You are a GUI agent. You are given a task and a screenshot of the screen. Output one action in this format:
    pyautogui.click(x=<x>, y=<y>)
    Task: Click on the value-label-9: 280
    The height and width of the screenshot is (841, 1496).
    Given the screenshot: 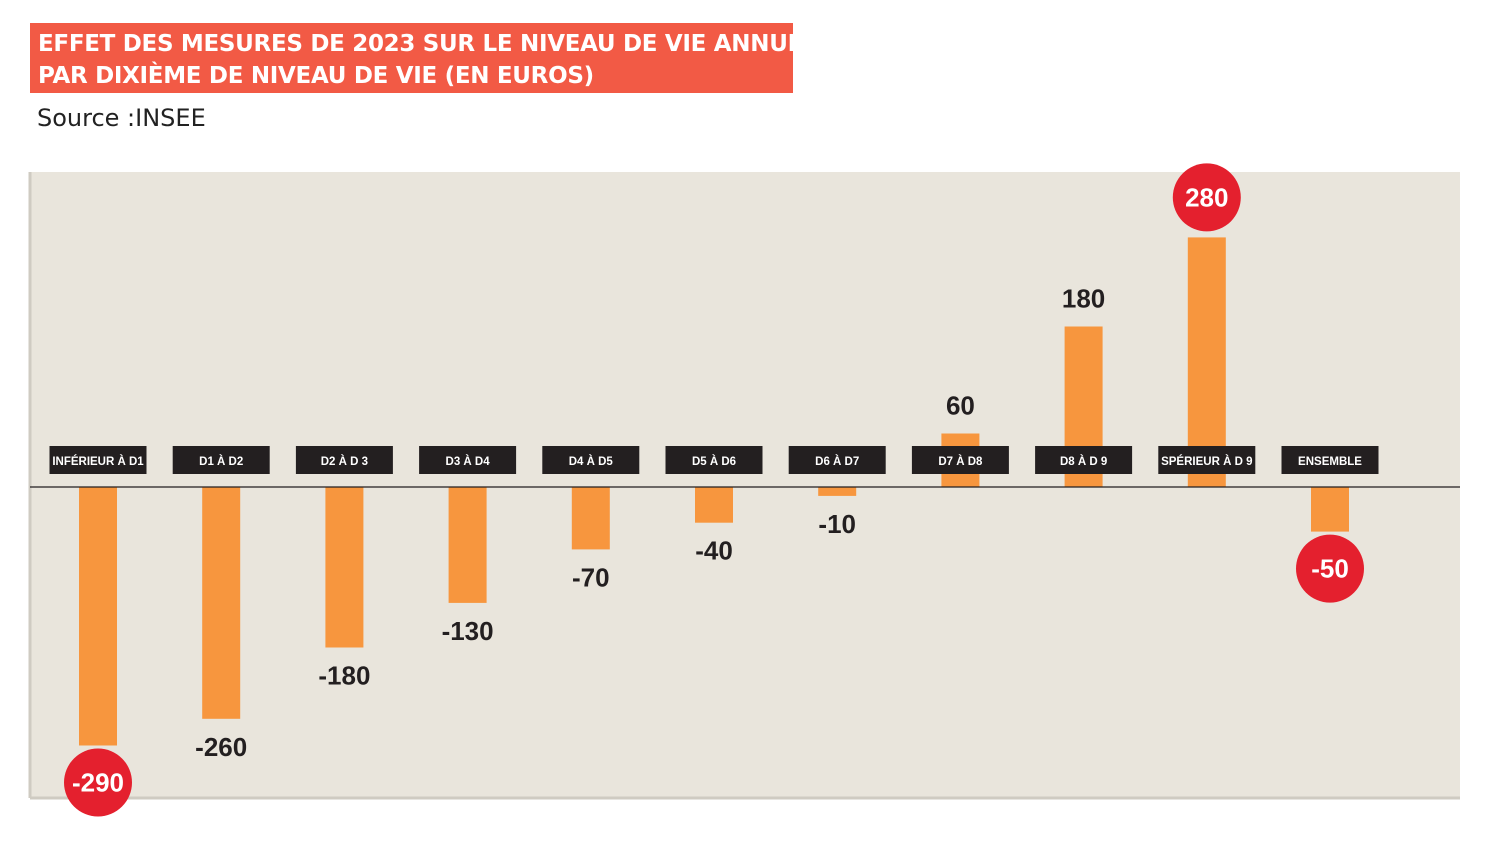 What is the action you would take?
    pyautogui.click(x=1206, y=197)
    